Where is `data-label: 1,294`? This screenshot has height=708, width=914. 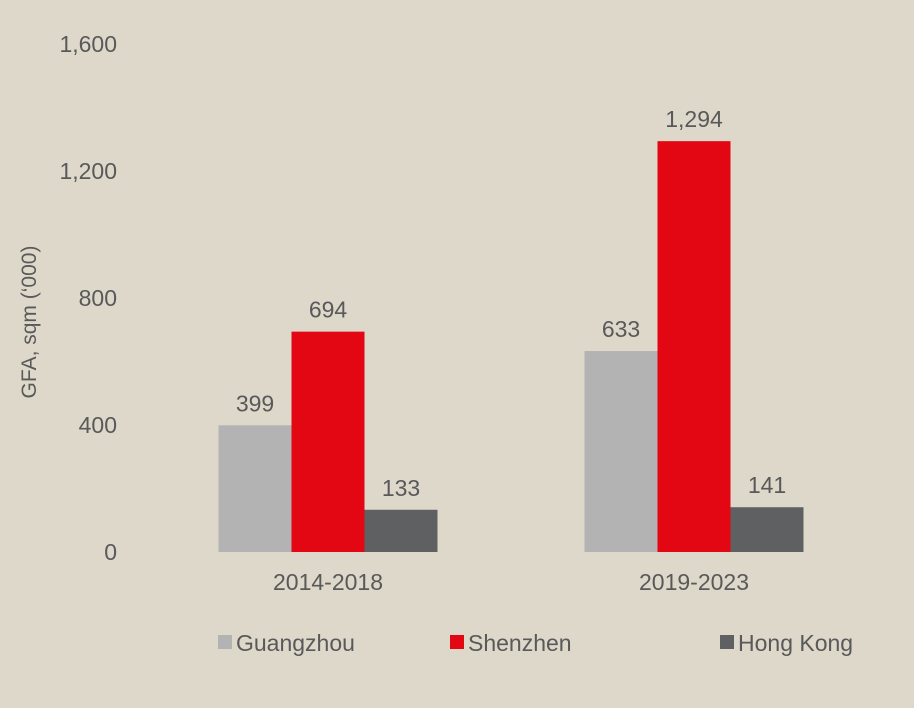
data-label: 1,294 is located at coordinates (694, 119).